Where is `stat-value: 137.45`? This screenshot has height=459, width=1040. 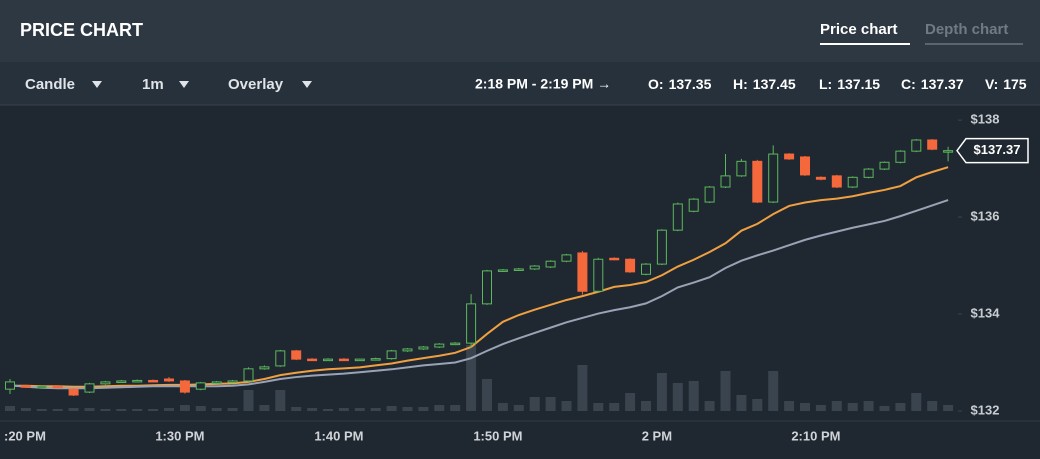
stat-value: 137.45 is located at coordinates (774, 84).